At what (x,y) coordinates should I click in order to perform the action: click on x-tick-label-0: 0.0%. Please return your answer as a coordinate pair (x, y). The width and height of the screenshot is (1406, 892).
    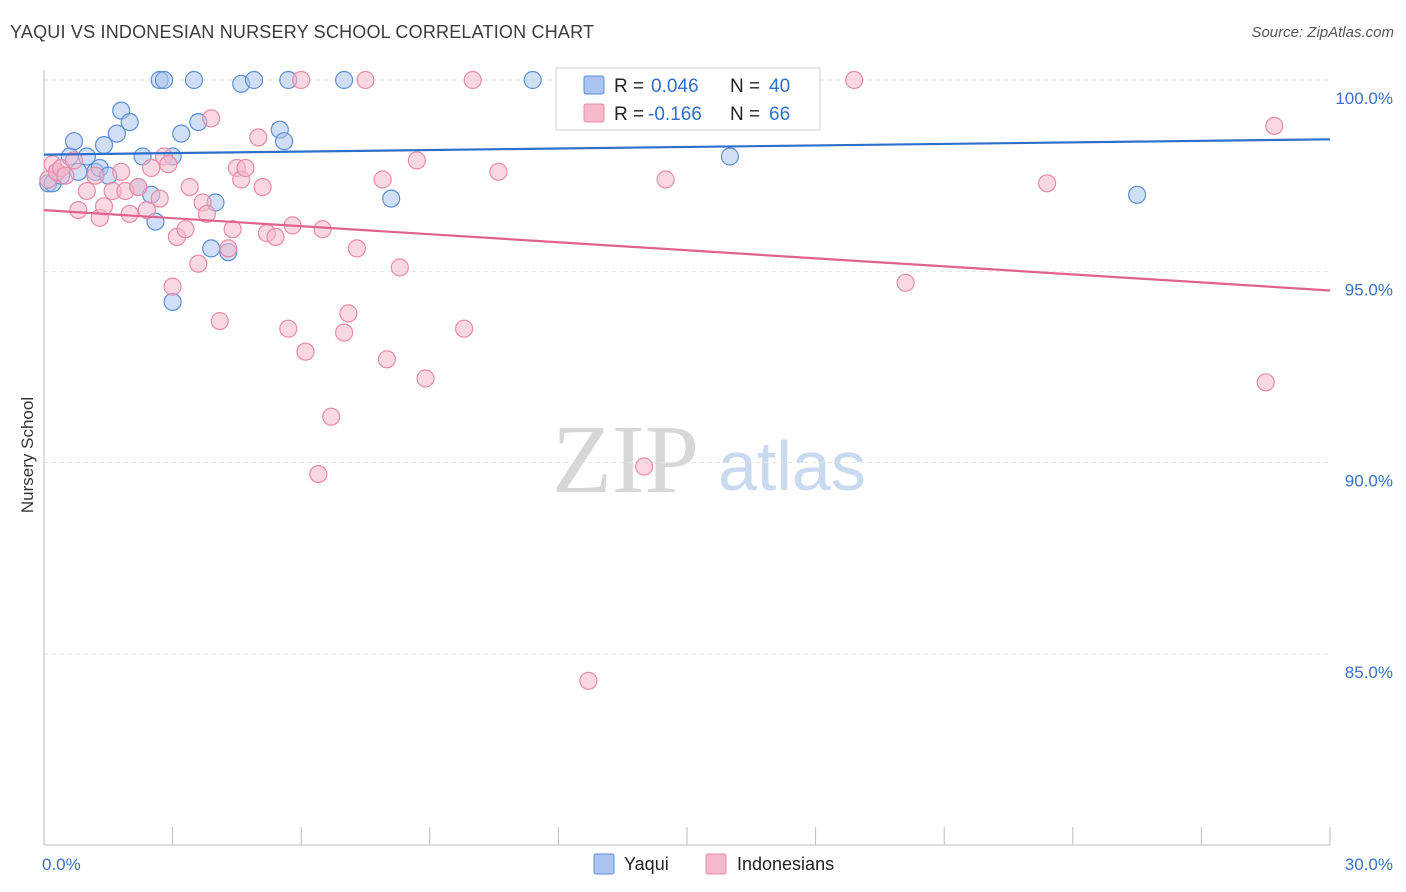
    Looking at the image, I should click on (61, 864).